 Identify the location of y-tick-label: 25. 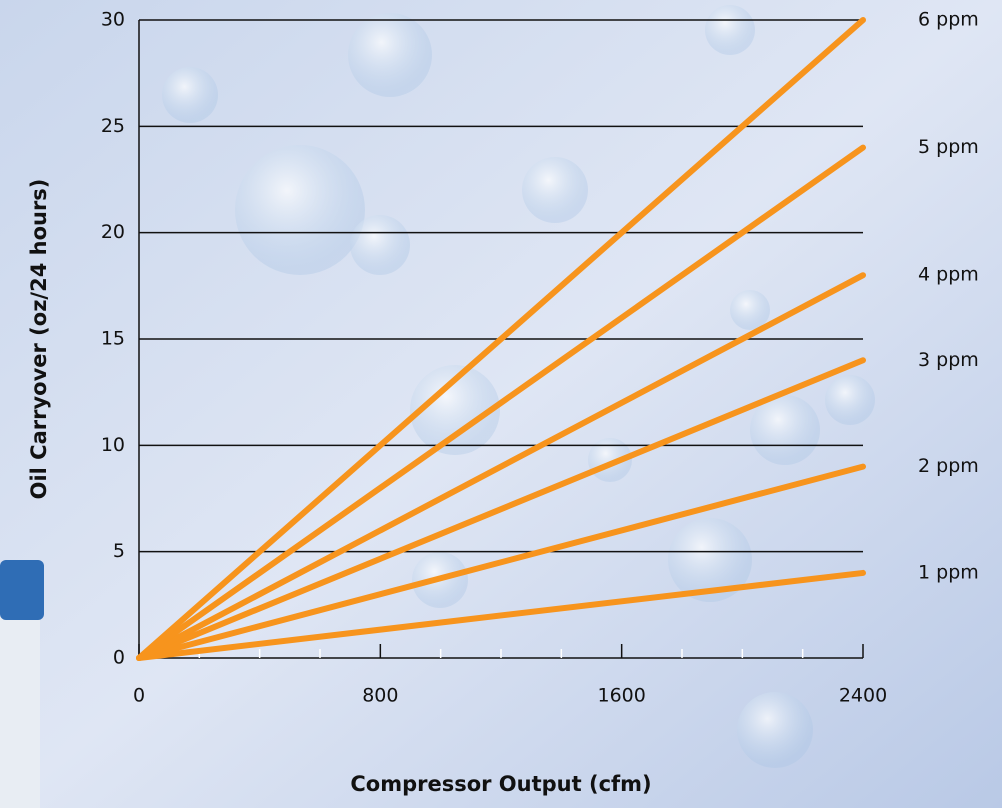
(113, 126).